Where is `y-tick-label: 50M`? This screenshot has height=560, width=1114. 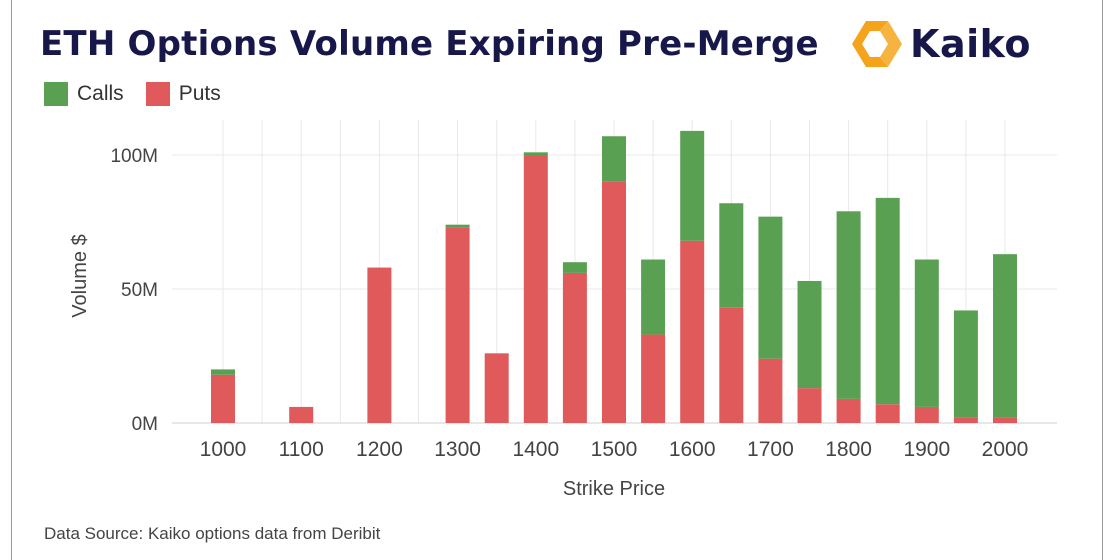
y-tick-label: 50M is located at coordinates (139, 290).